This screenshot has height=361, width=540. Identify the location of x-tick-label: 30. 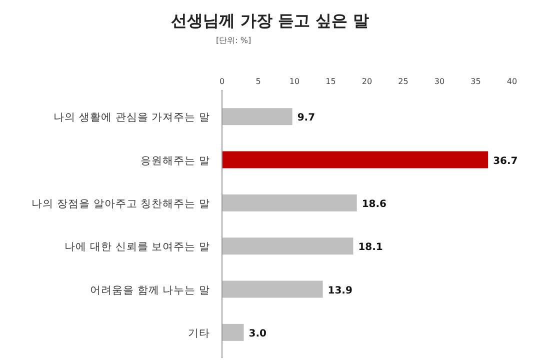
(439, 81).